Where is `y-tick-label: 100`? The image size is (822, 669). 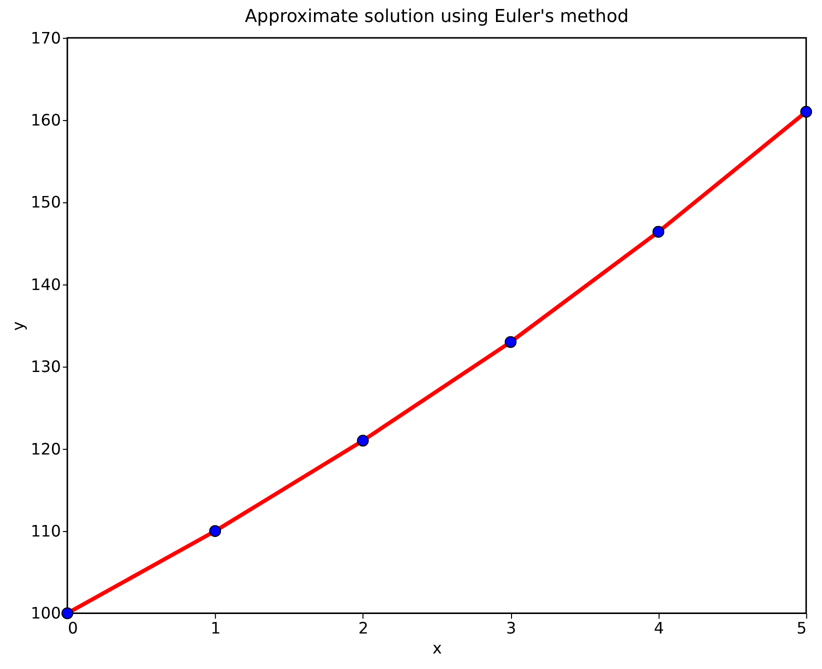 y-tick-label: 100 is located at coordinates (45, 613).